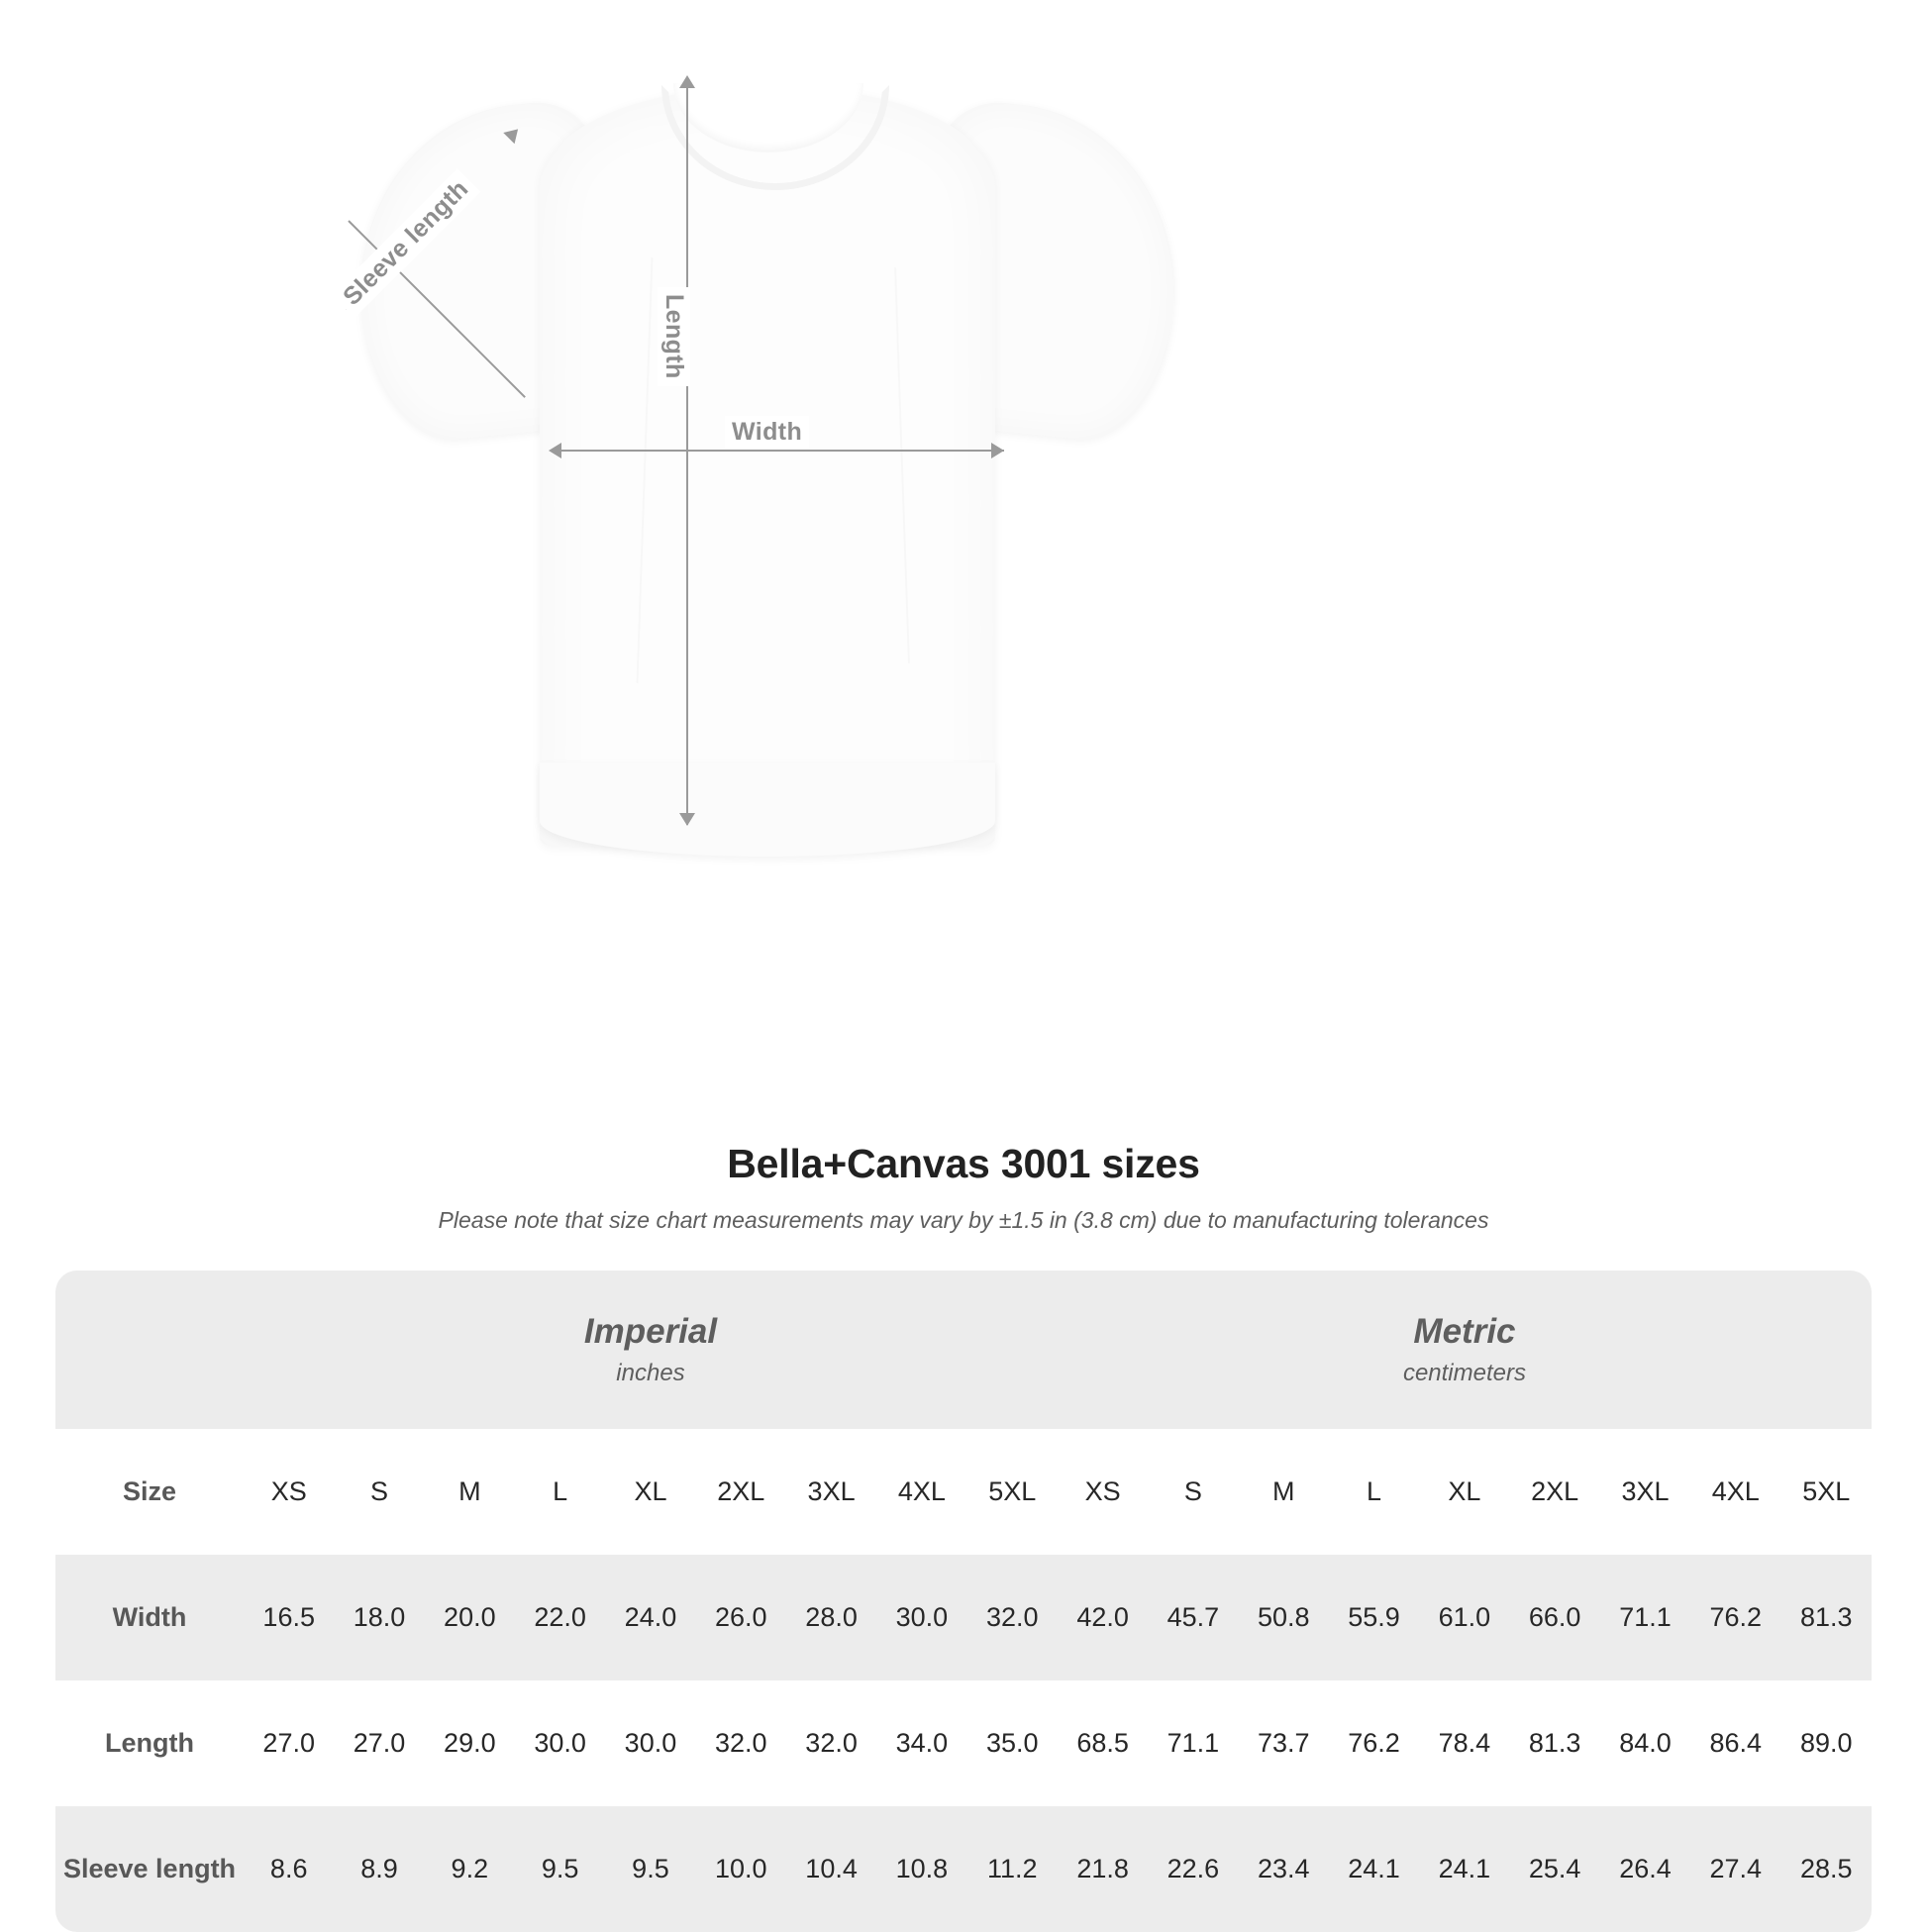 The height and width of the screenshot is (1932, 1927). Describe the element at coordinates (1735, 1869) in the screenshot. I see `cell-sleeve-metric-4xl: 27.4` at that location.